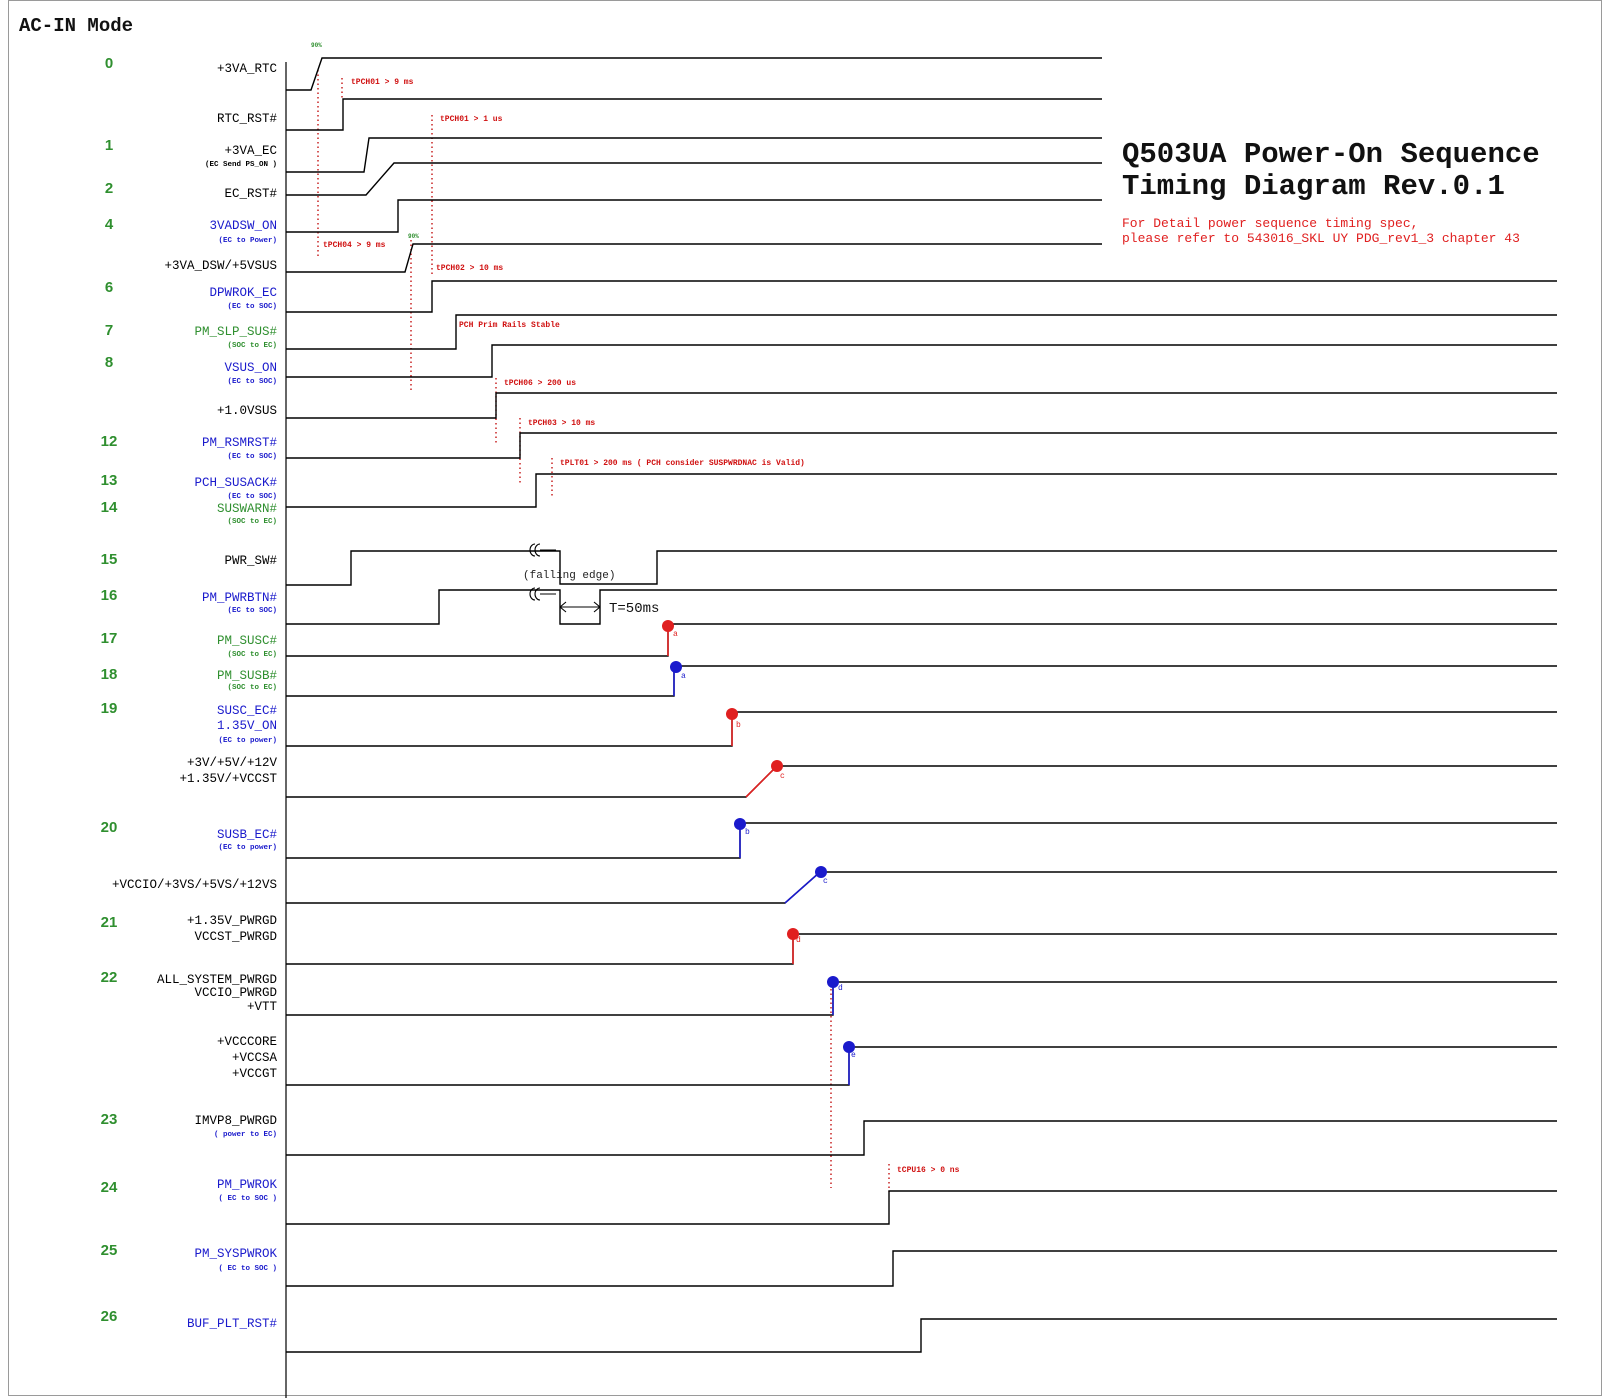  Describe the element at coordinates (840, 988) in the screenshot. I see `event-letter: d` at that location.